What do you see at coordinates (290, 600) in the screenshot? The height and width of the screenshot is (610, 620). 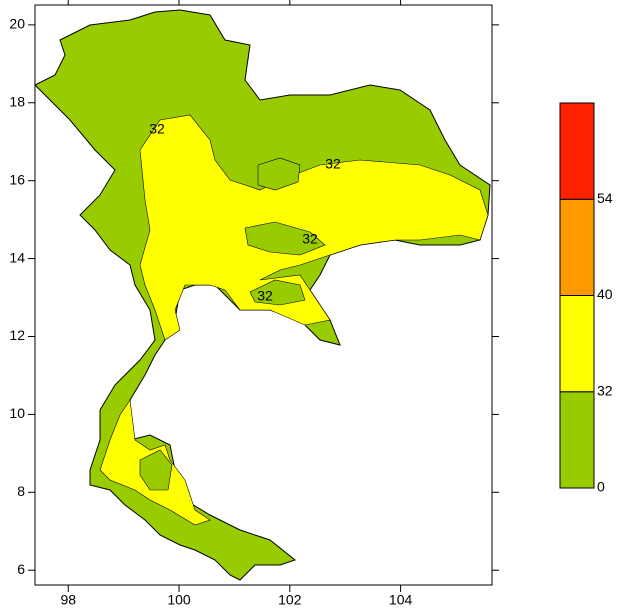 I see `x-tick-label: 102` at bounding box center [290, 600].